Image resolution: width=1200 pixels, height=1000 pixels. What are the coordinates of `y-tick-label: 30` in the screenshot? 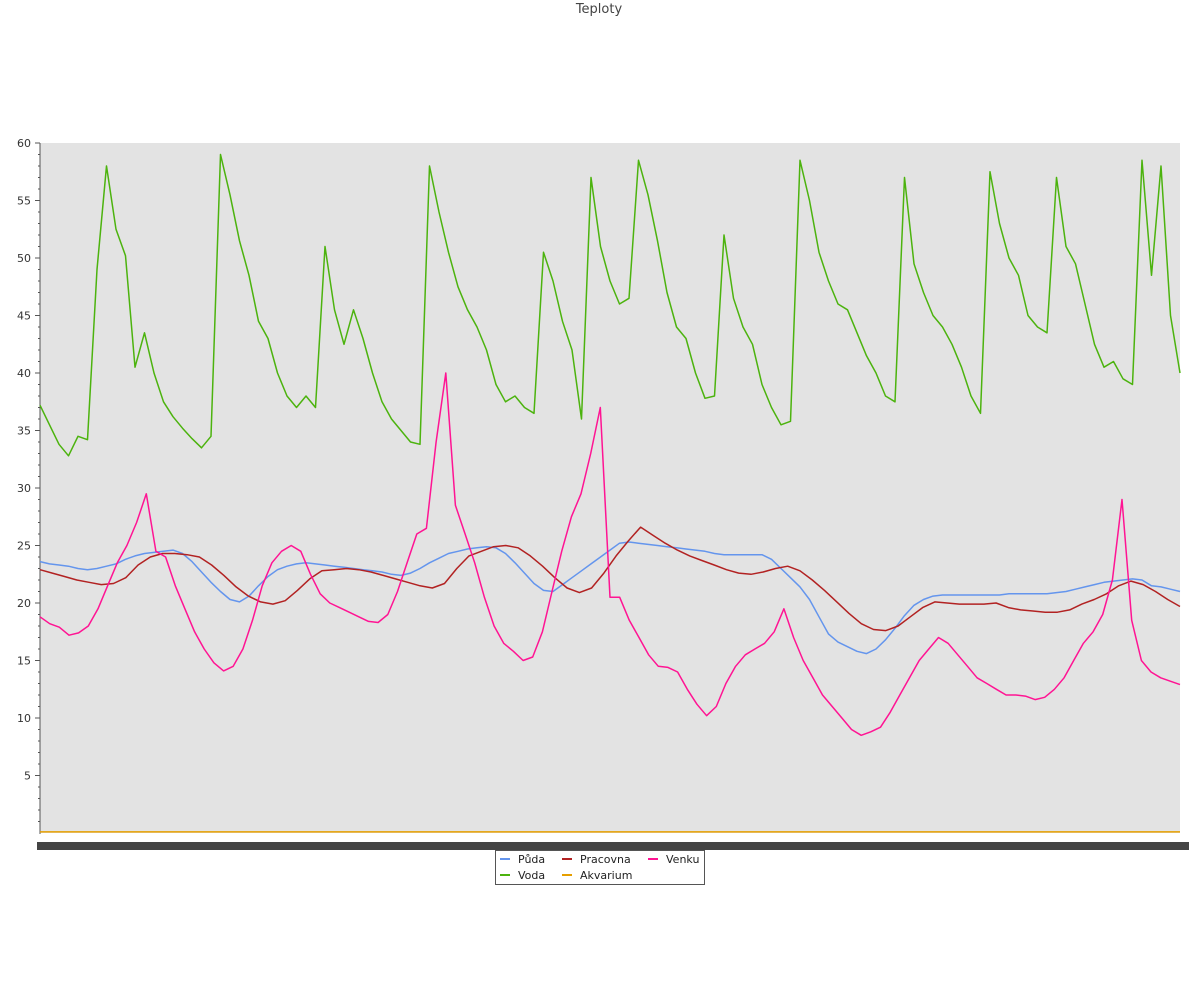 It's located at (24, 488).